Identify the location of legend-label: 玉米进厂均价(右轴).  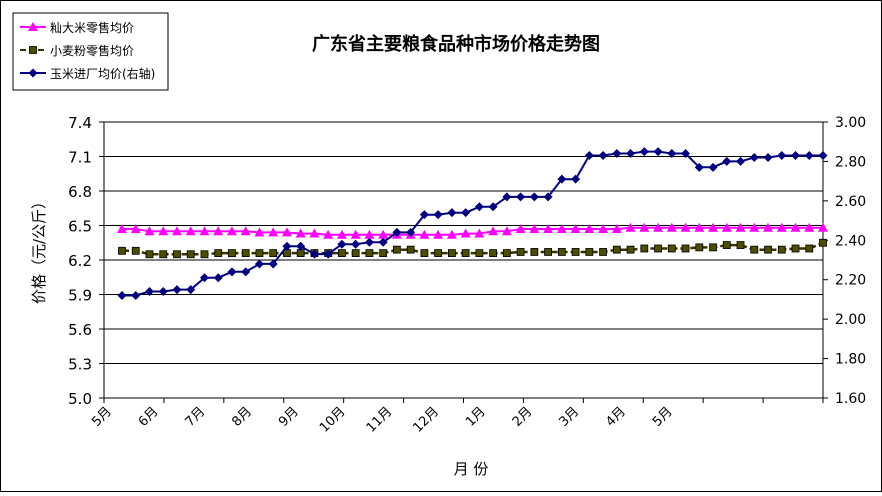
(102, 73).